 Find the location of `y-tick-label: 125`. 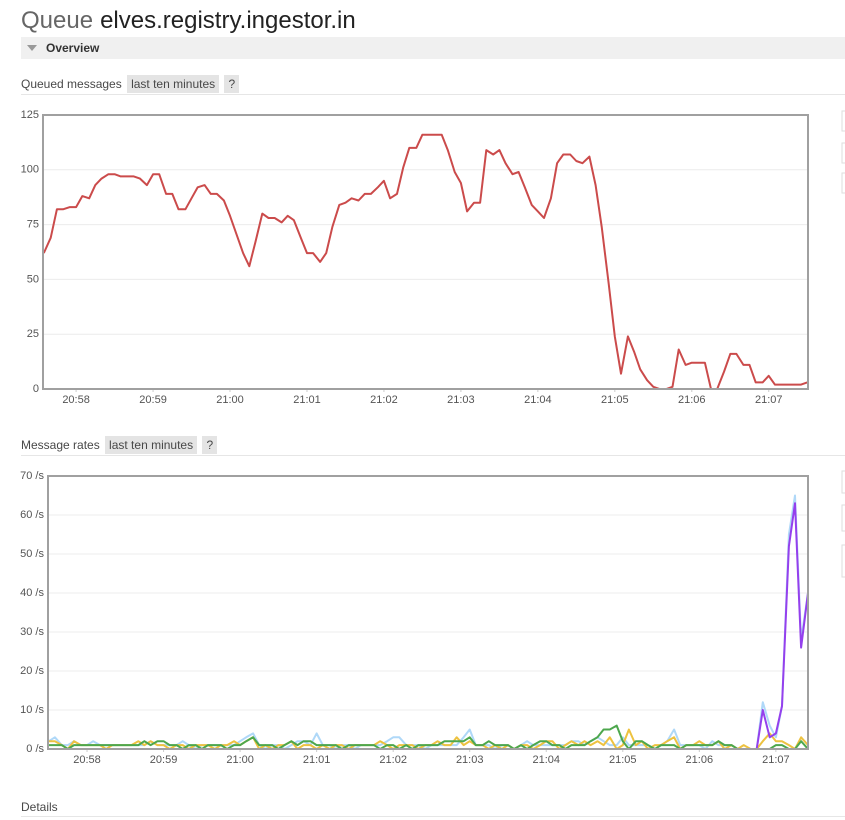

y-tick-label: 125 is located at coordinates (30, 115).